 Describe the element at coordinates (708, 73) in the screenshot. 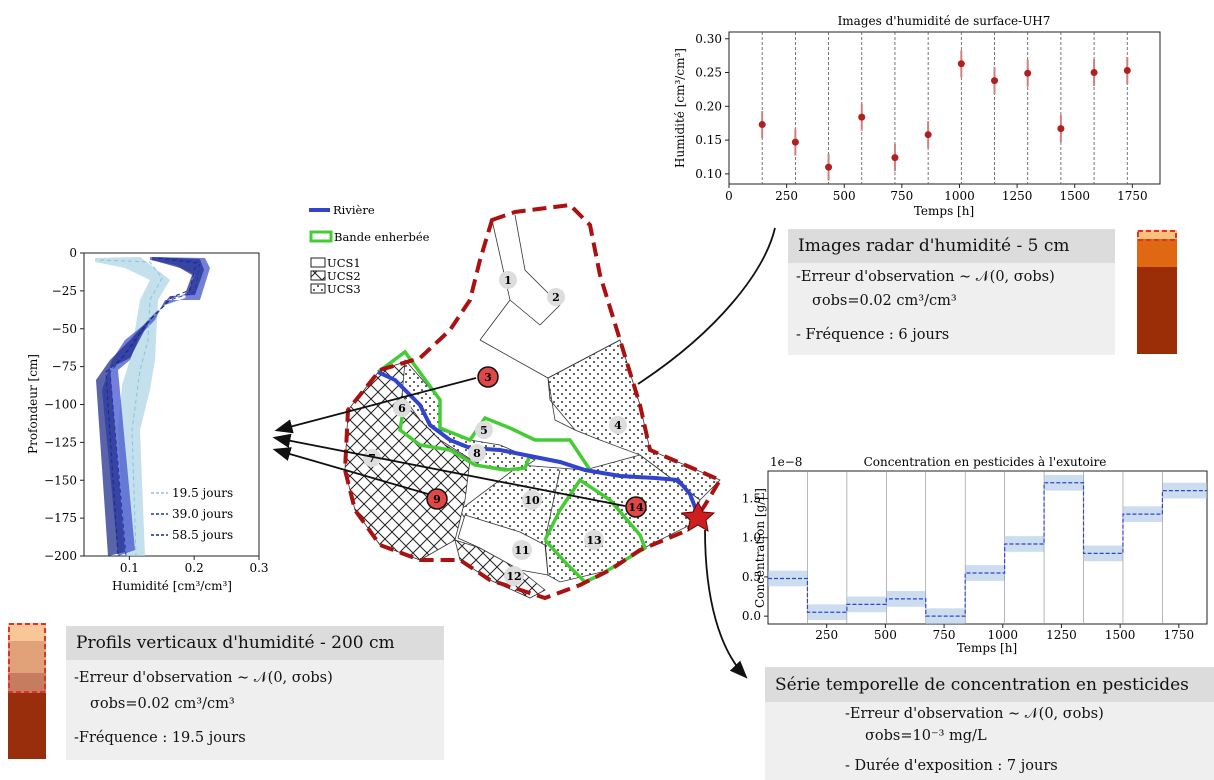

I see `chart1-ytick-label: 0.25` at that location.